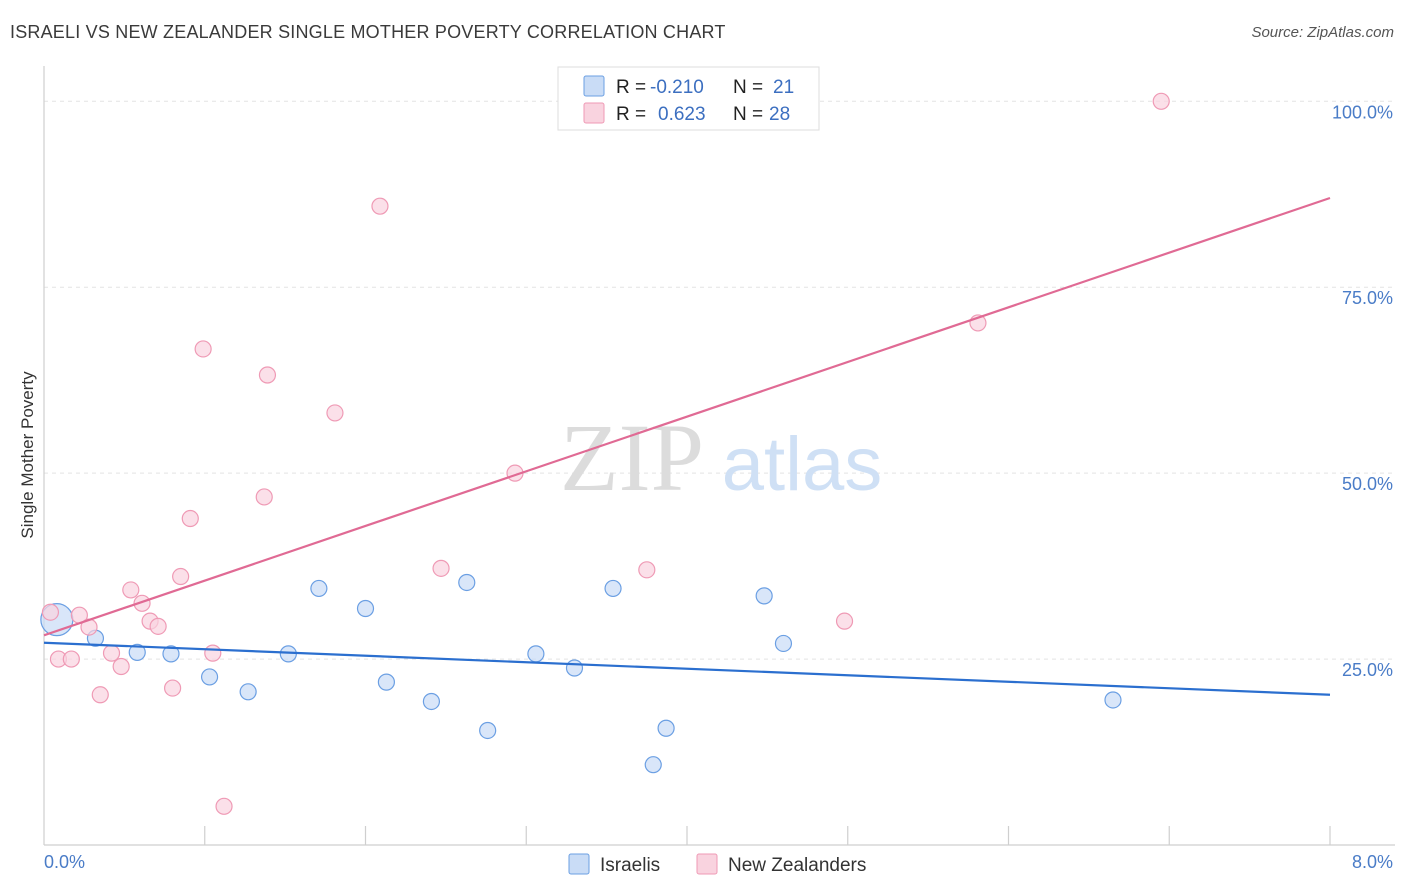 The image size is (1406, 892). Describe the element at coordinates (594, 86) in the screenshot. I see `israelis-swatch` at that location.